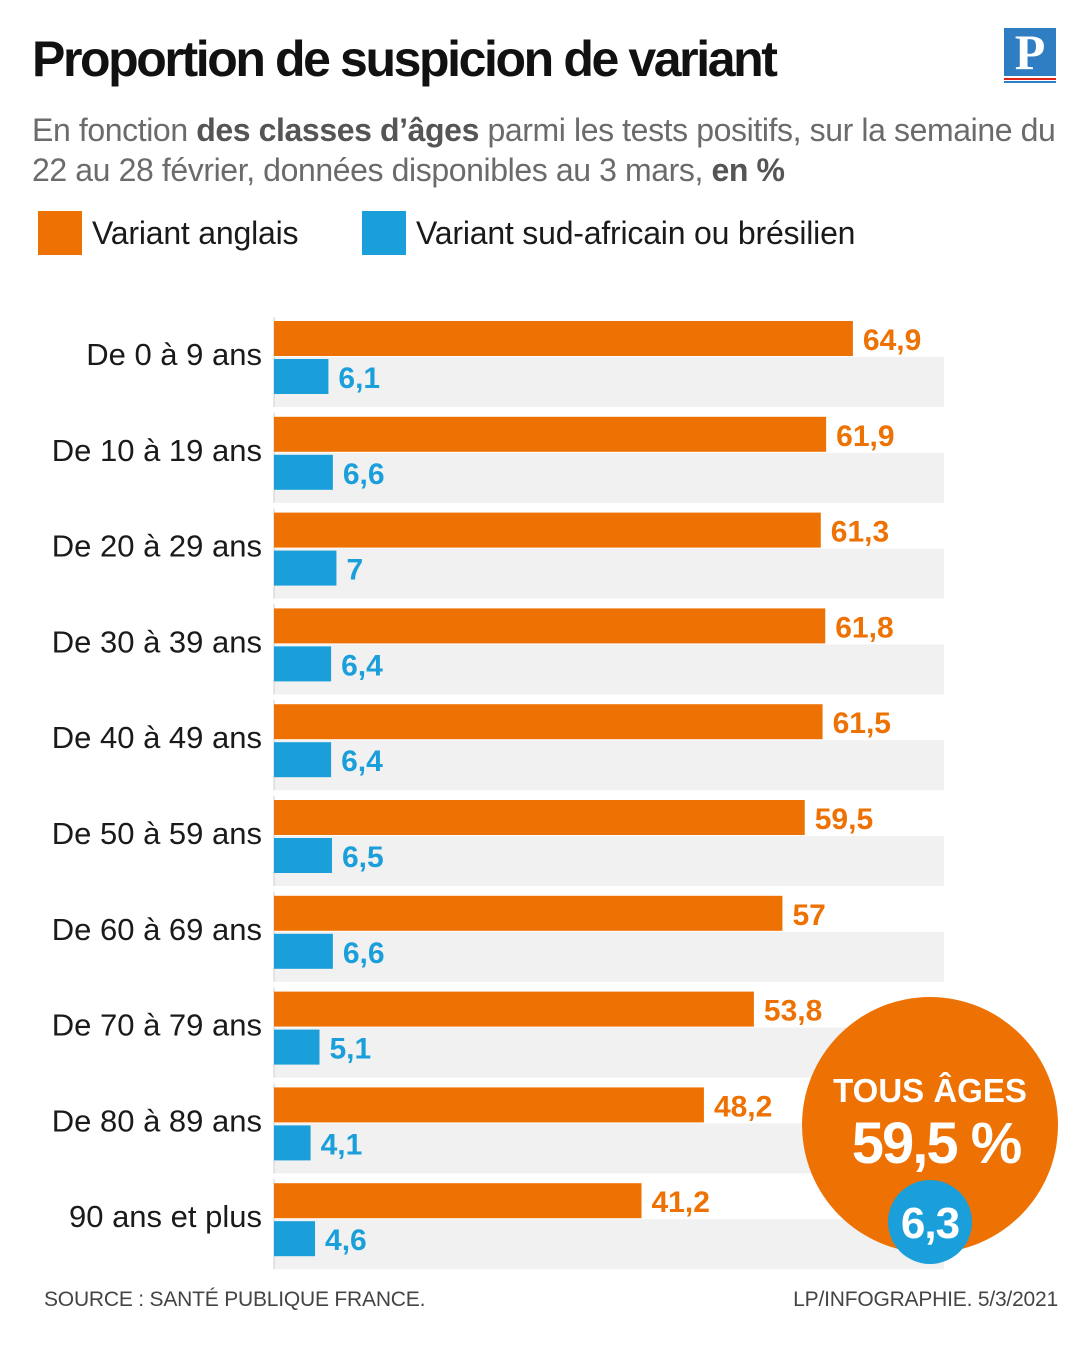 The width and height of the screenshot is (1080, 1350). I want to click on category-label: De 0 à 9 ans, so click(174, 354).